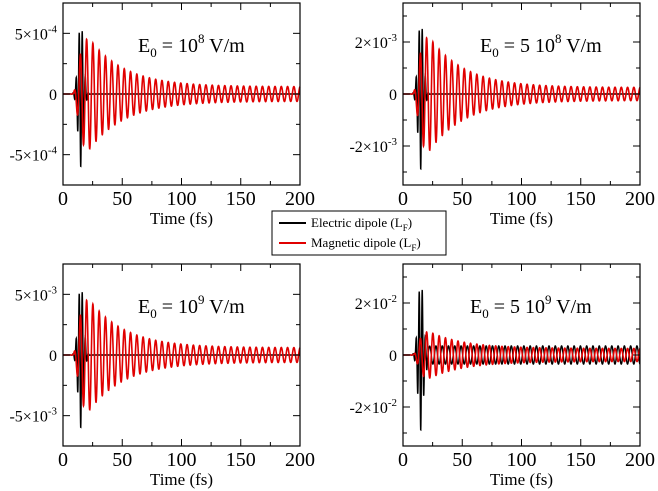 This screenshot has height=491, width=658. I want to click on legend-label-magnetic: Magnetic dipole (LF), so click(366, 244).